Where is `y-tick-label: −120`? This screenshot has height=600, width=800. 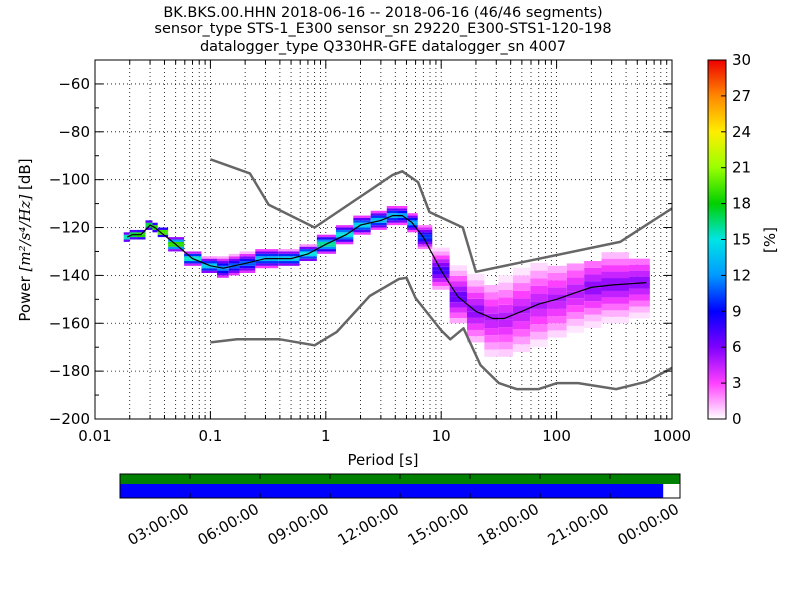 y-tick-label: −120 is located at coordinates (69, 228).